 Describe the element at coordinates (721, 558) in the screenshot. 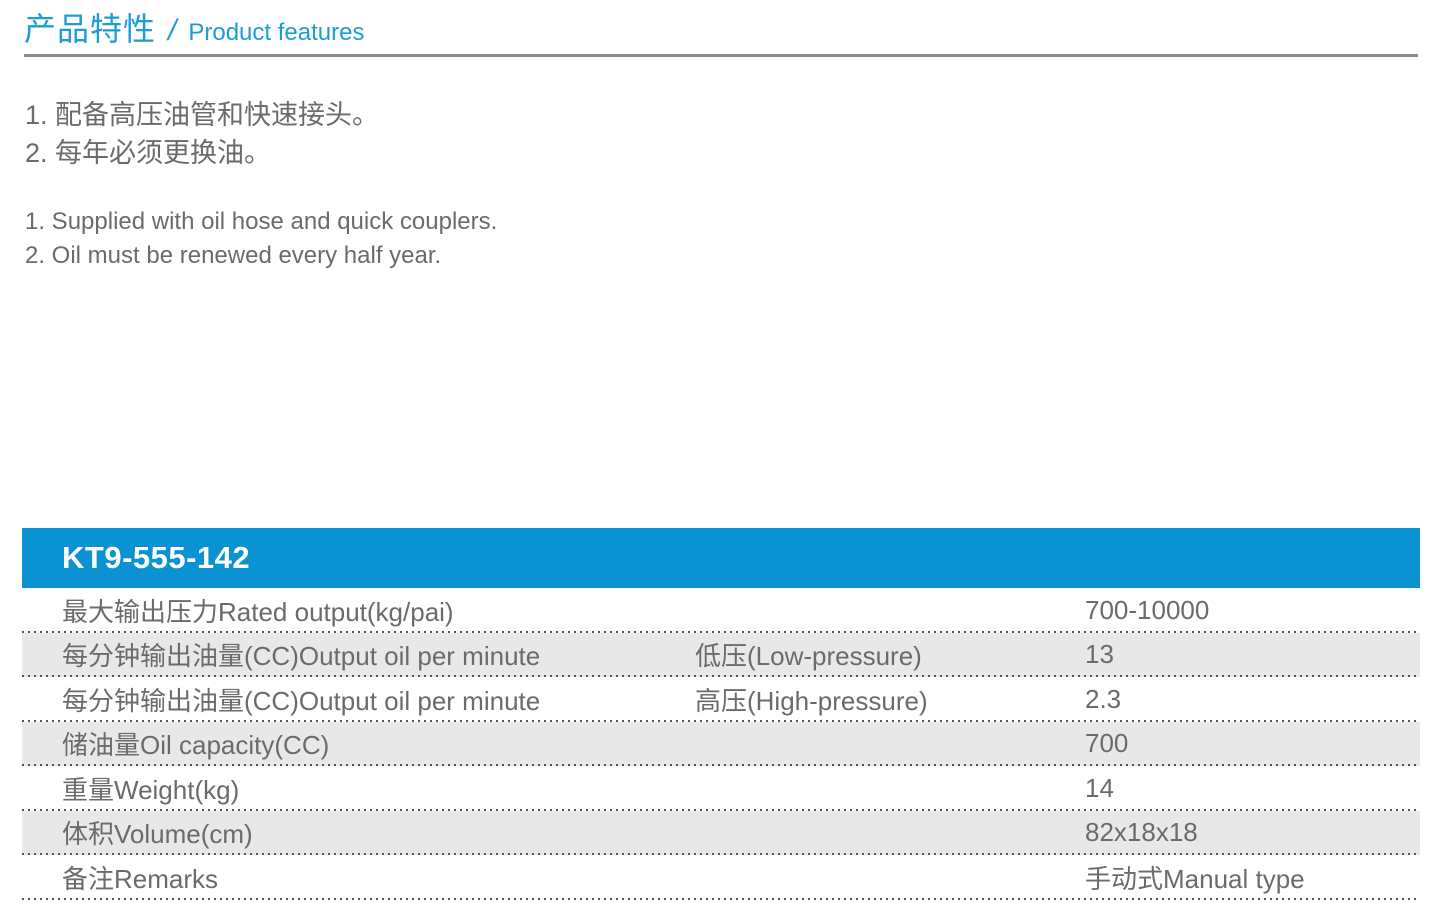

I see `spec-table-model-header: KT9-555-142` at that location.